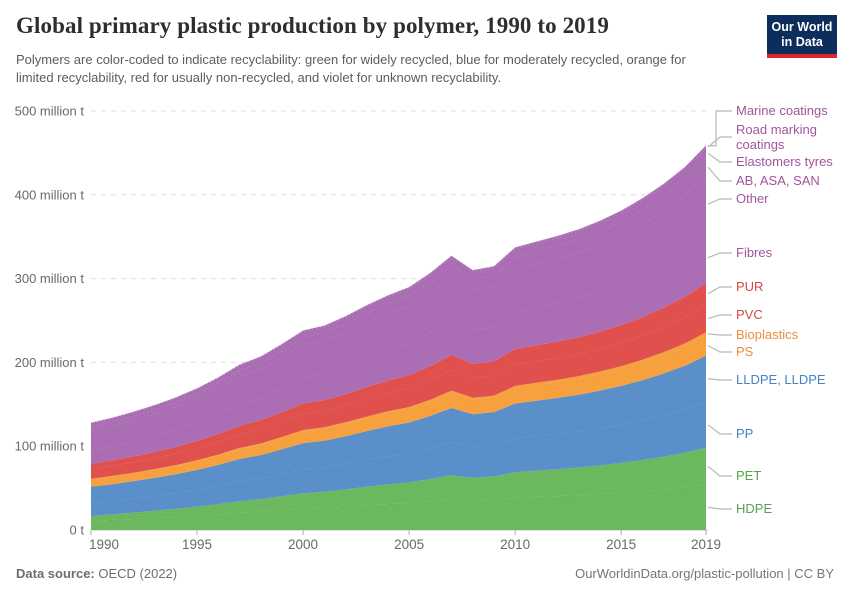  Describe the element at coordinates (749, 475) in the screenshot. I see `legend-label-pet: PET` at that location.